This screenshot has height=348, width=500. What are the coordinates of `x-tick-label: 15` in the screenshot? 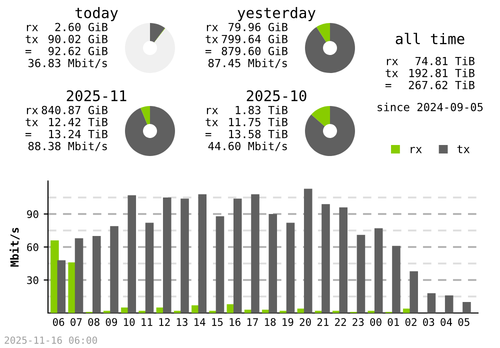 It's located at (217, 322).